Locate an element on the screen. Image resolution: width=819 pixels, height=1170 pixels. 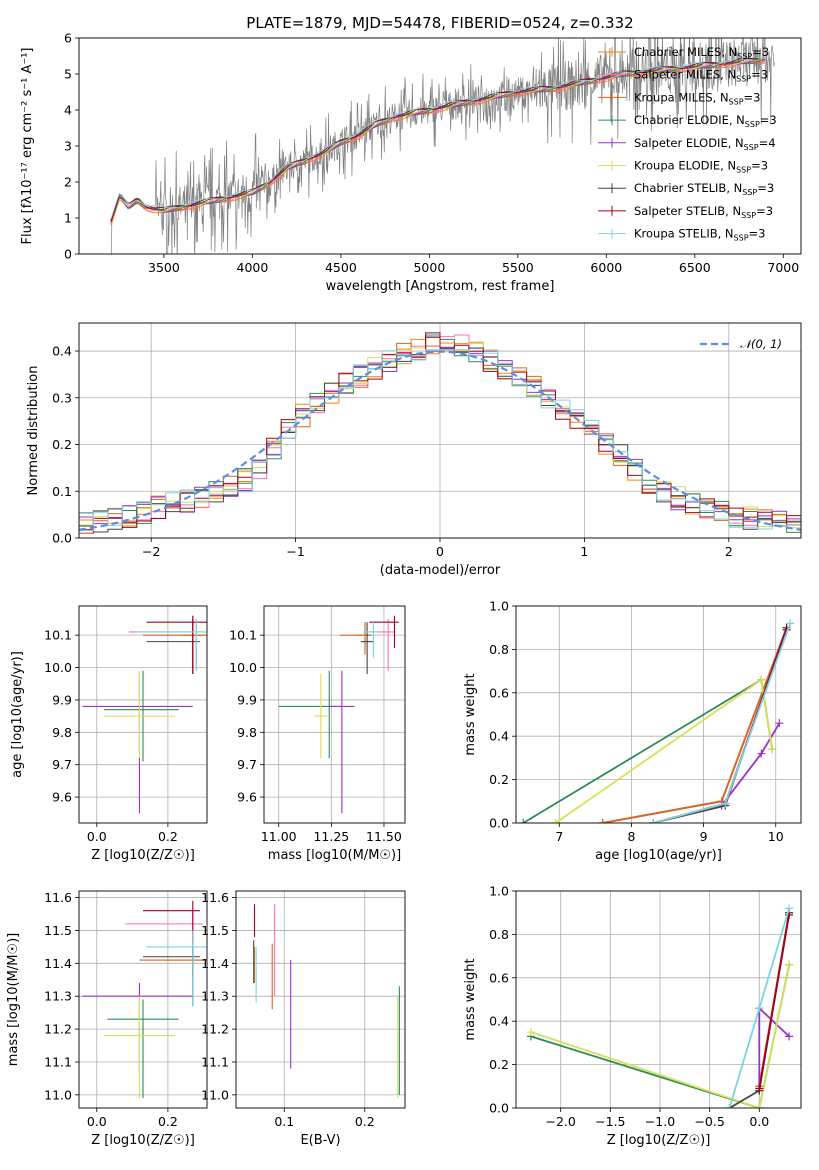
x-tick-label: 11.50 is located at coordinates (384, 836).